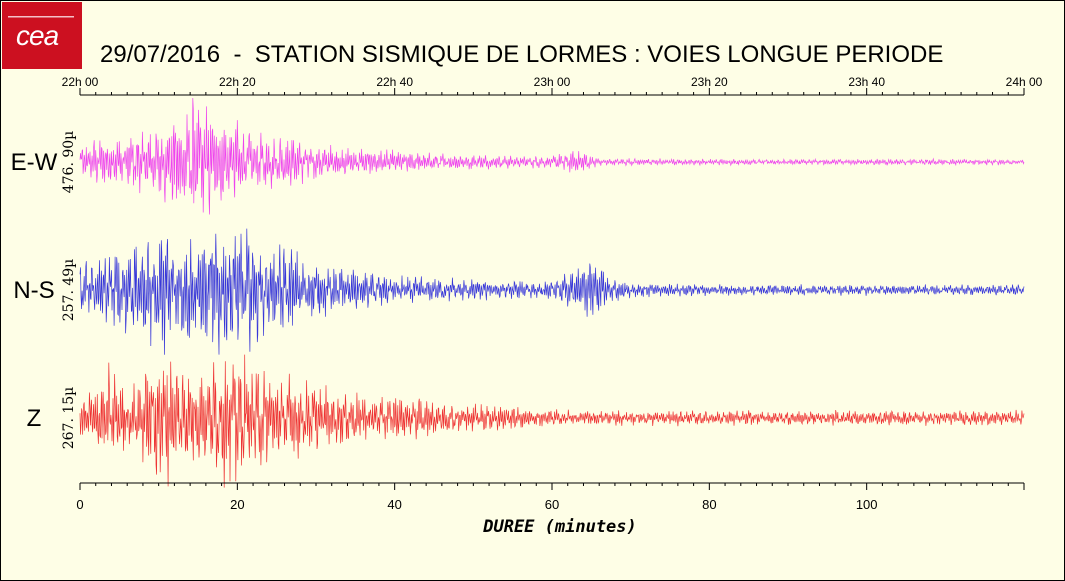 This screenshot has height=581, width=1065. Describe the element at coordinates (34, 162) in the screenshot. I see `channel-label: E-W` at that location.